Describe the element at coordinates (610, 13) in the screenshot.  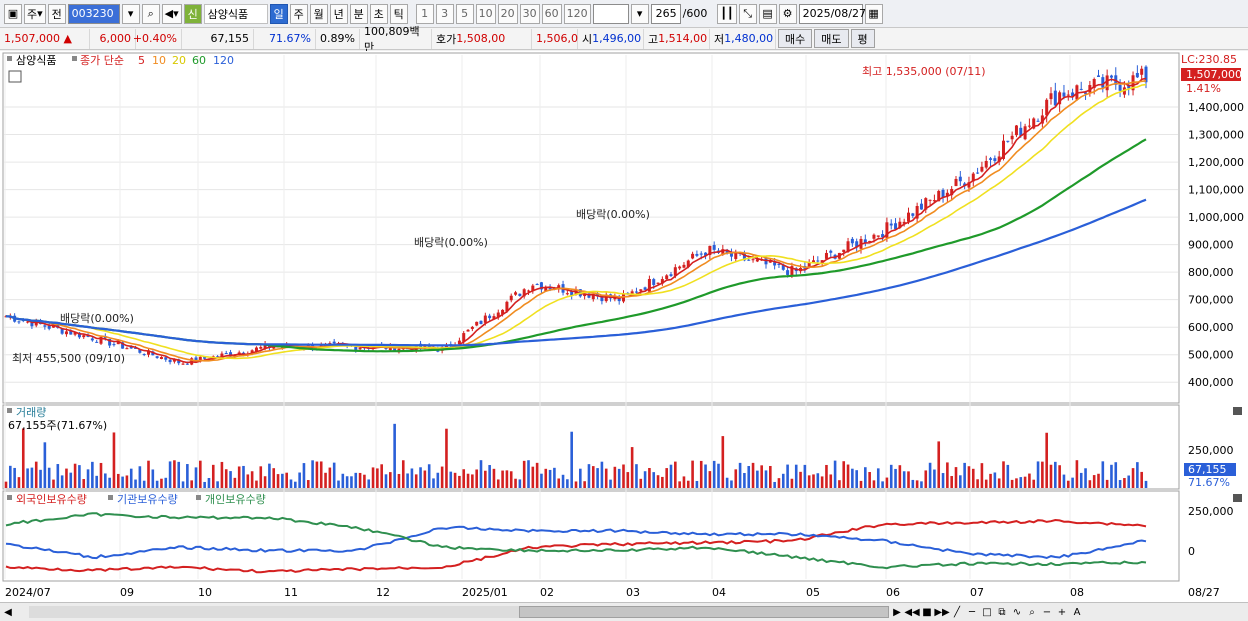
I see `custom-step-input` at that location.